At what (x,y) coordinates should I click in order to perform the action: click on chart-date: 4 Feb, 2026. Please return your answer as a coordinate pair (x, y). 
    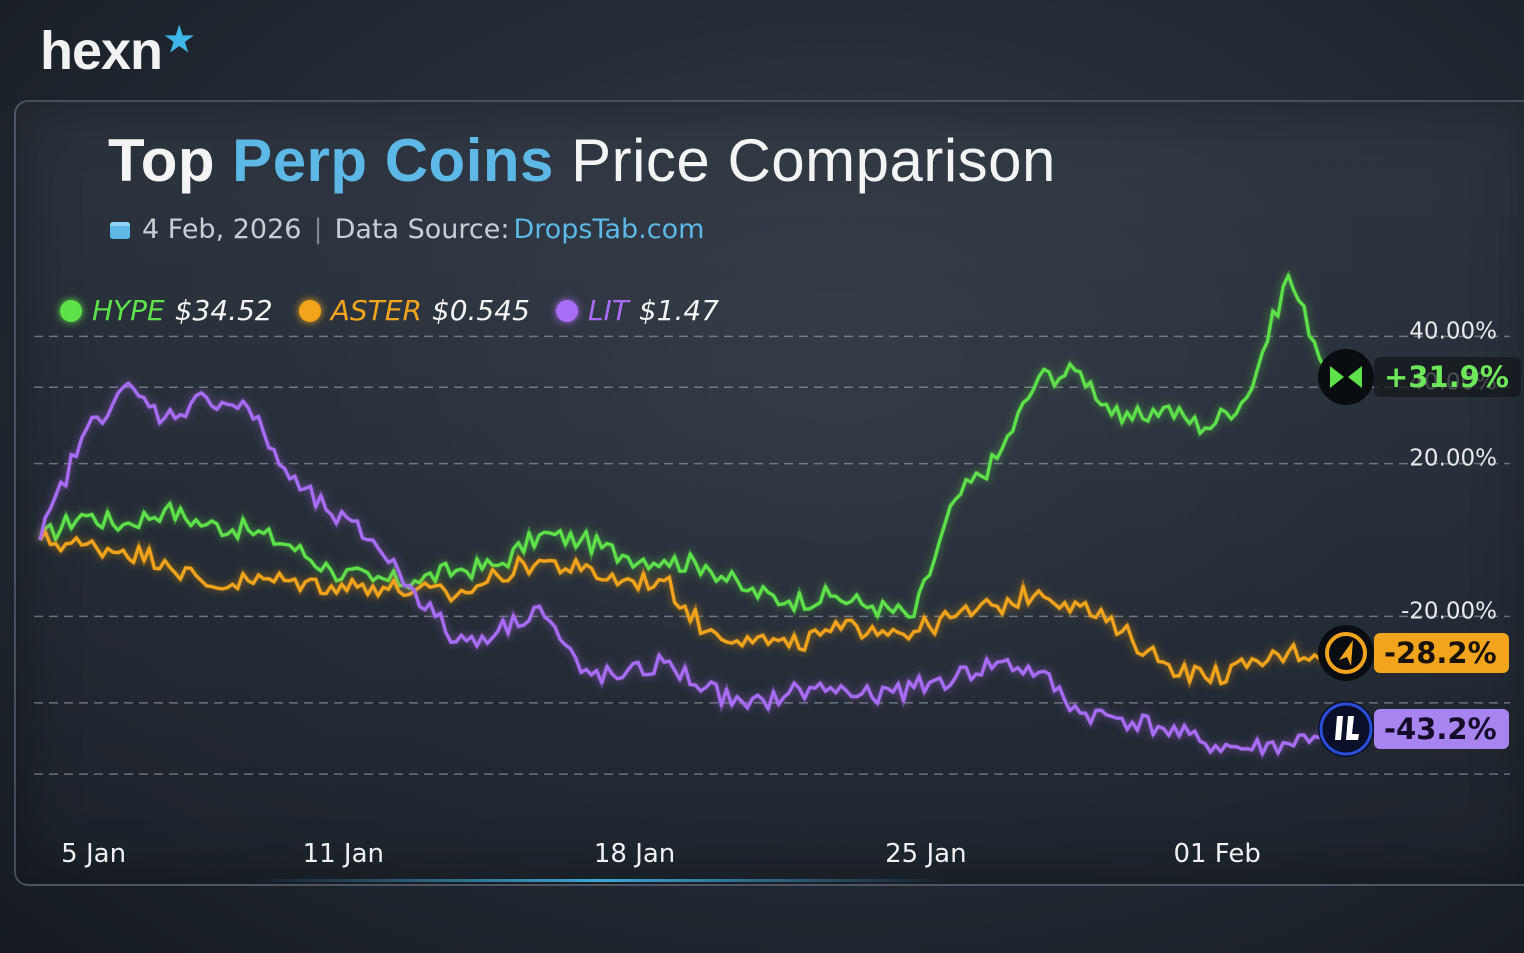
    Looking at the image, I should click on (222, 229).